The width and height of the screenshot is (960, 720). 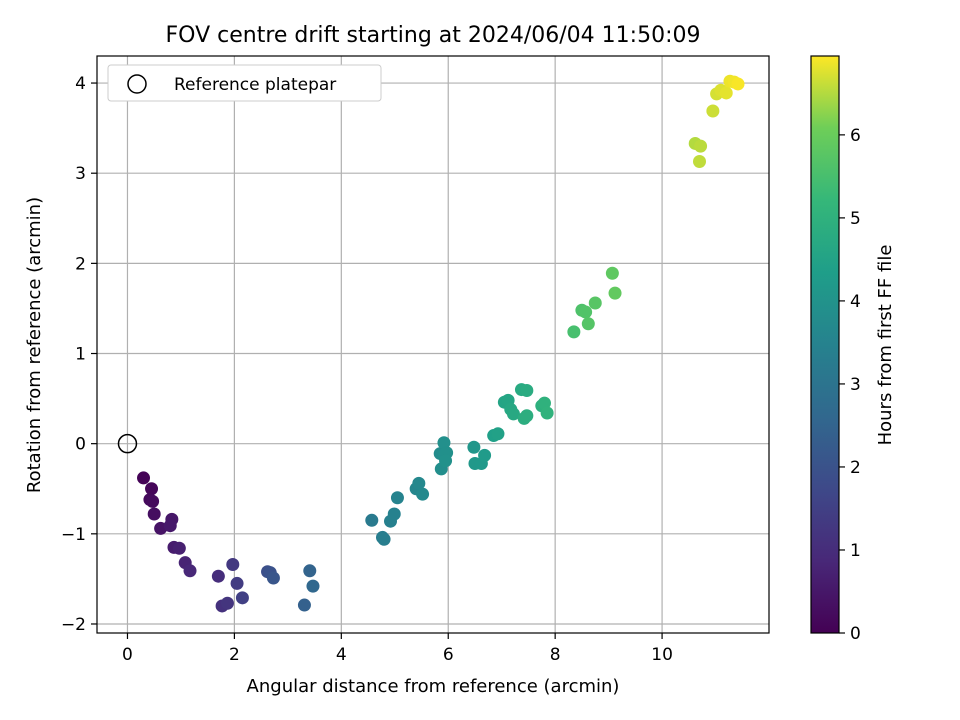 What do you see at coordinates (234, 655) in the screenshot?
I see `x-tick-label: 2` at bounding box center [234, 655].